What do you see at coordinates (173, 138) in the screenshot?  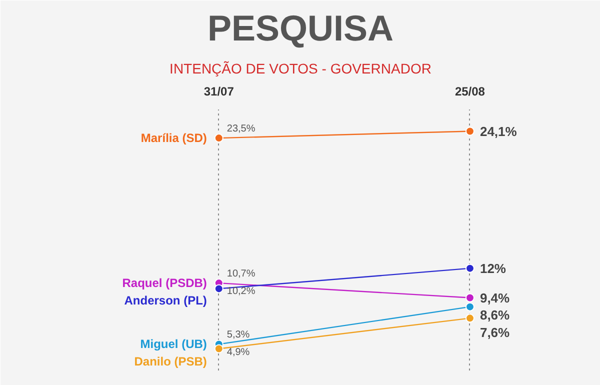 I see `series-label: Marília (SD)` at bounding box center [173, 138].